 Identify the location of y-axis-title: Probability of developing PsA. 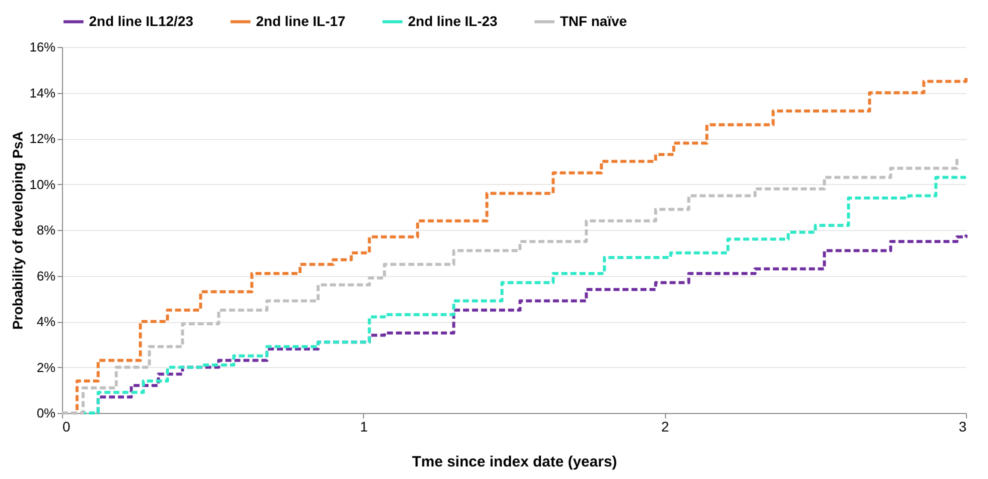
(17, 230).